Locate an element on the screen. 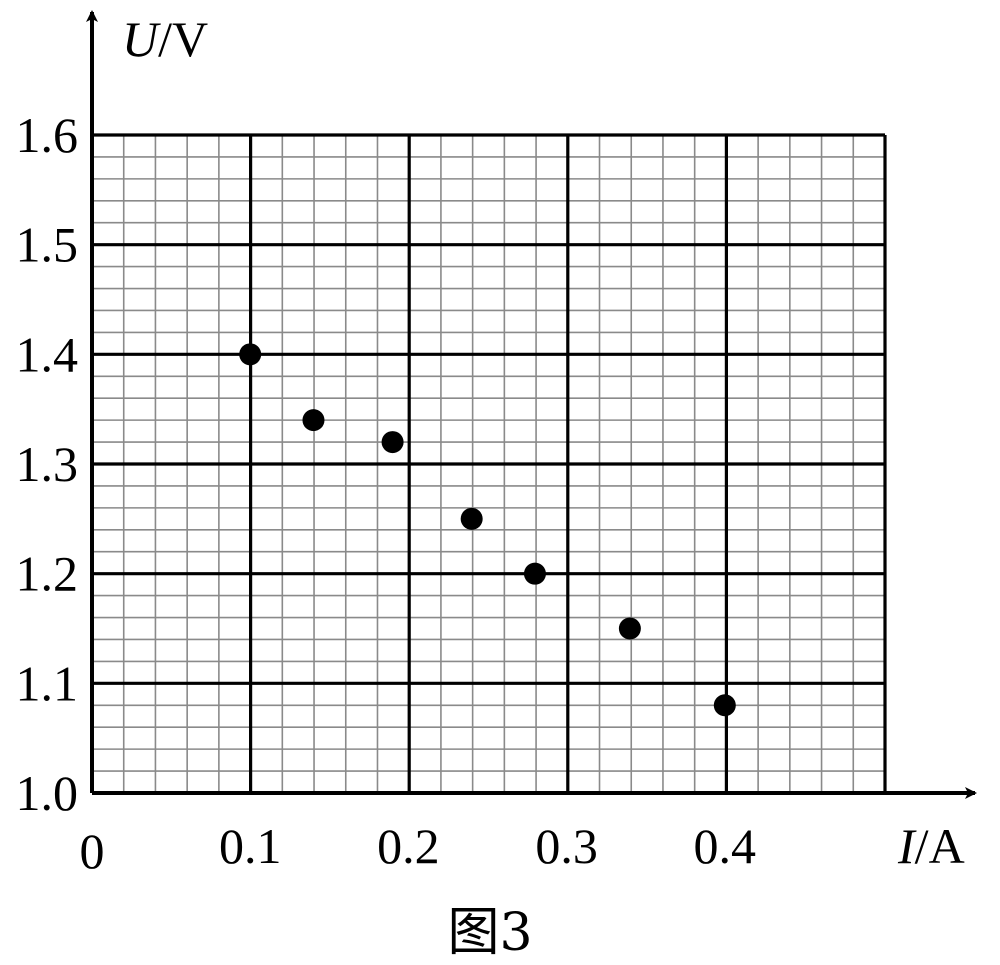  x-tick-labels: 0.1 0.2 0.3 0.4 is located at coordinates (487, 846).